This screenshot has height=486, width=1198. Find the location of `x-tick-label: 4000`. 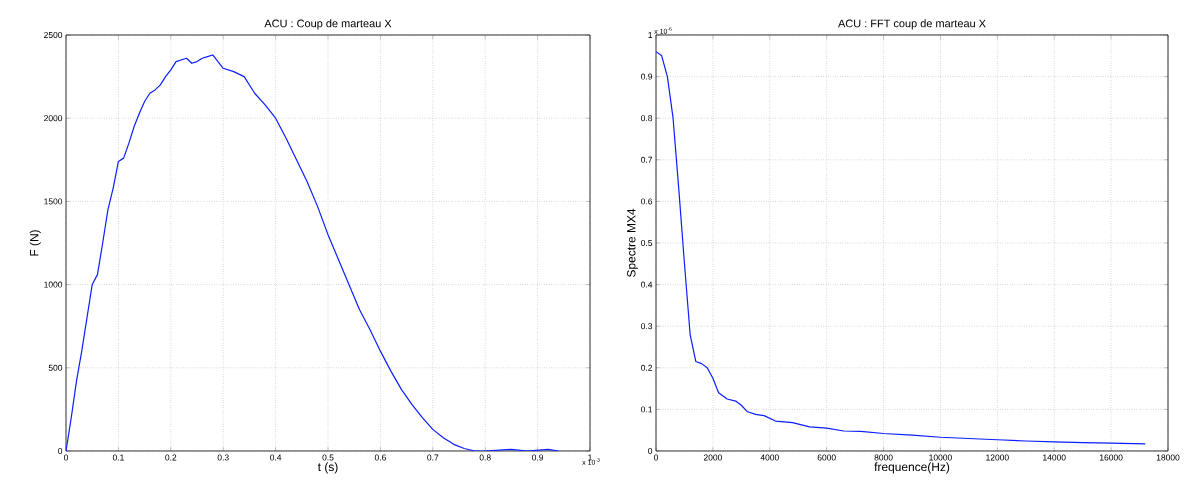

x-tick-label: 4000 is located at coordinates (769, 457).